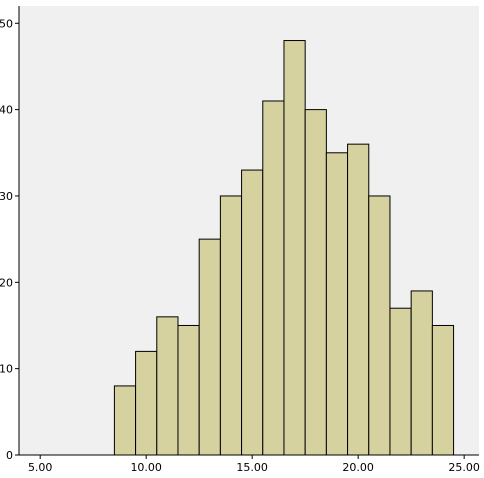  I want to click on x-tick-label-3: 20.00, so click(358, 467).